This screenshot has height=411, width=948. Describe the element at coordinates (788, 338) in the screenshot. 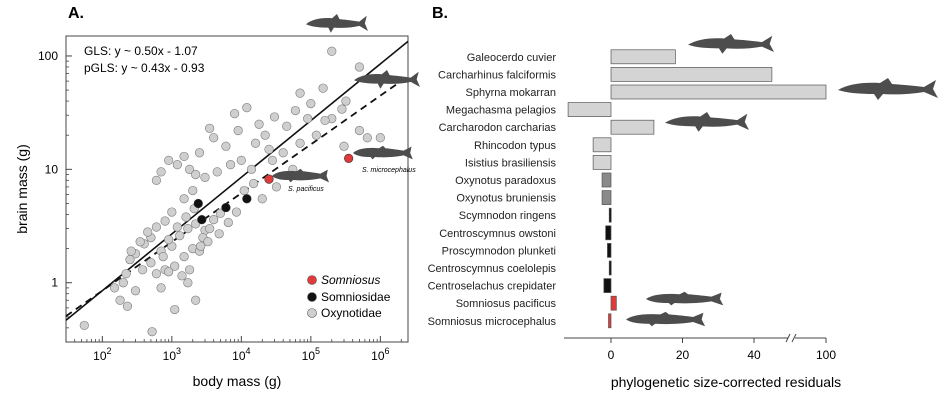

I see `axis-break-mark` at that location.